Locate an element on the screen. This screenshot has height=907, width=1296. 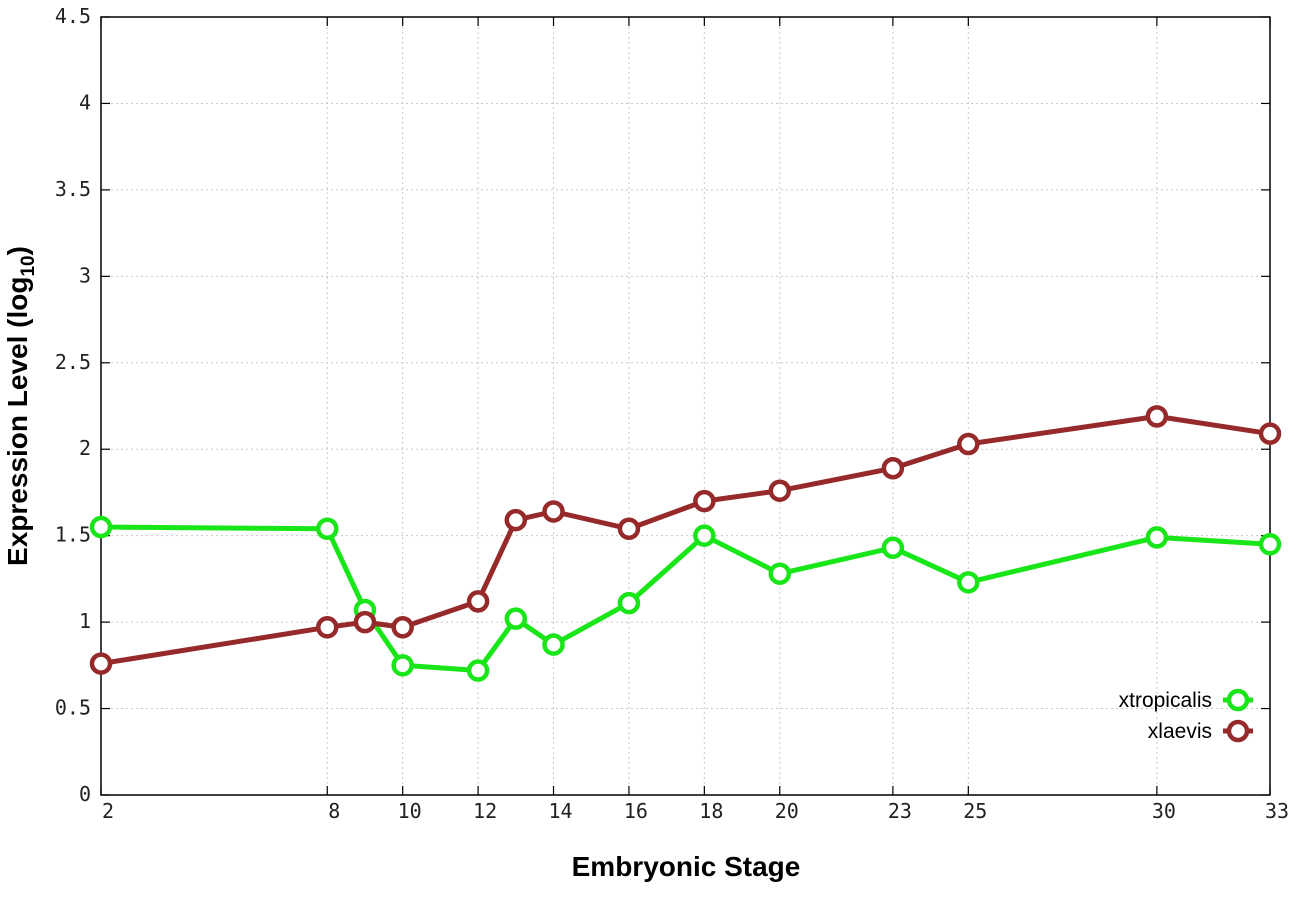
y-axis-title-subscript: 10 is located at coordinates (28, 265).